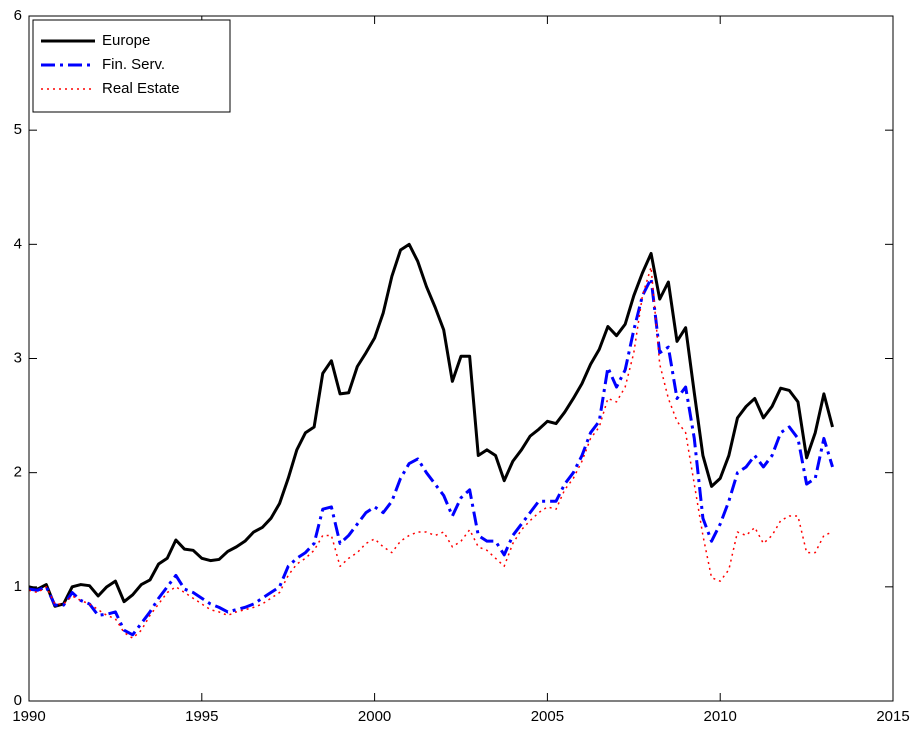 This screenshot has width=923, height=731. I want to click on y-tick-label: 5, so click(18, 129).